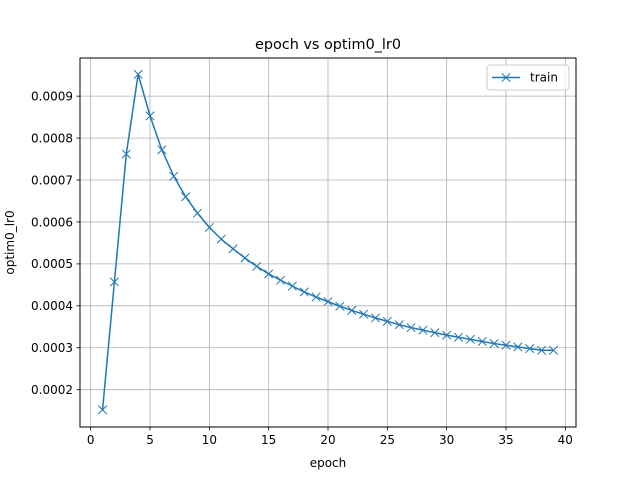 The image size is (640, 480). I want to click on x-tick-label: 30, so click(446, 440).